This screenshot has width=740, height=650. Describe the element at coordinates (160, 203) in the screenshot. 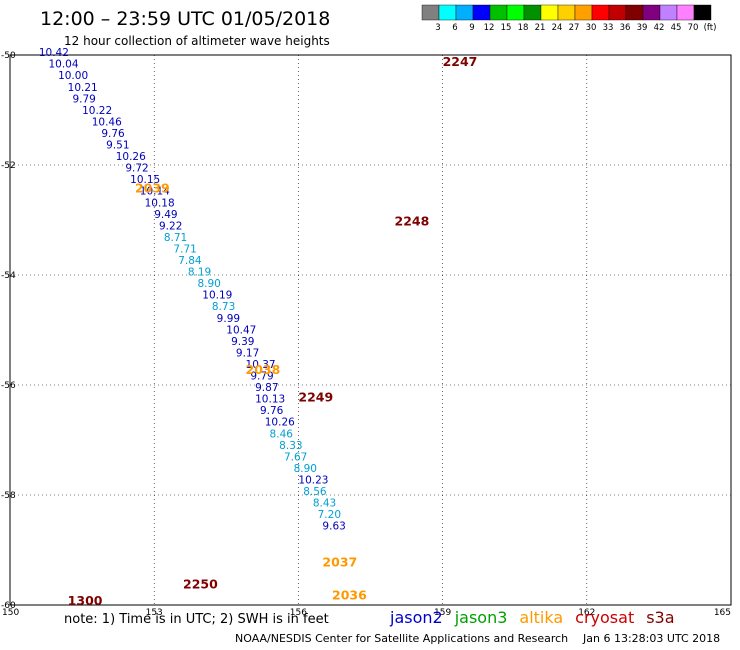

I see `data-point-label: 10.18` at that location.